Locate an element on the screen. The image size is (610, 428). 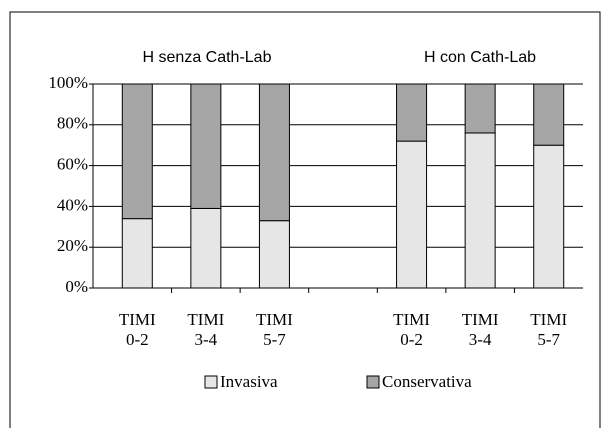
y-tick-label: 20% is located at coordinates (72, 245).